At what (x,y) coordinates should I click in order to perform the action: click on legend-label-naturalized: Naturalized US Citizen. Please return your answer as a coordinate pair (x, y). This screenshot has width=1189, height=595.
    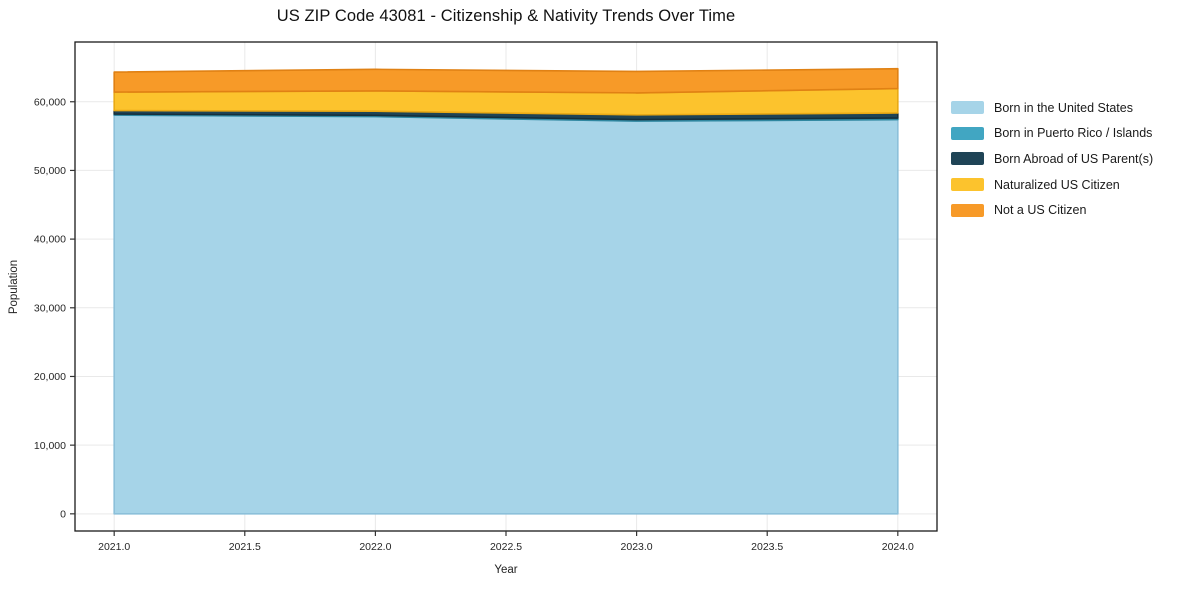
    Looking at the image, I should click on (1057, 184).